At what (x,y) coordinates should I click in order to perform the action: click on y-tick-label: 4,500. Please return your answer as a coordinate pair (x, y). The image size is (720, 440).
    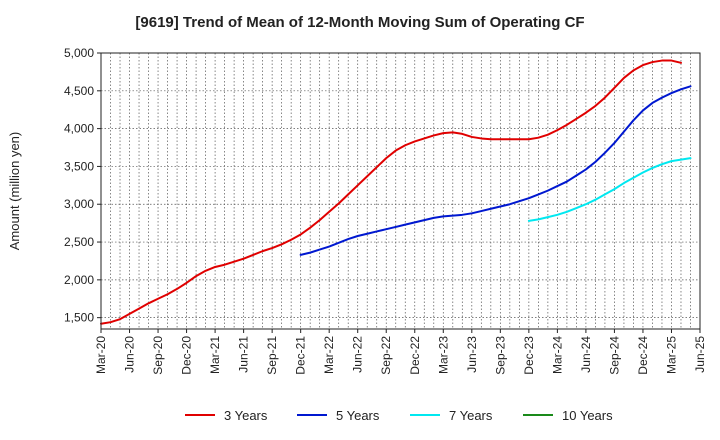
    Looking at the image, I should click on (79, 91).